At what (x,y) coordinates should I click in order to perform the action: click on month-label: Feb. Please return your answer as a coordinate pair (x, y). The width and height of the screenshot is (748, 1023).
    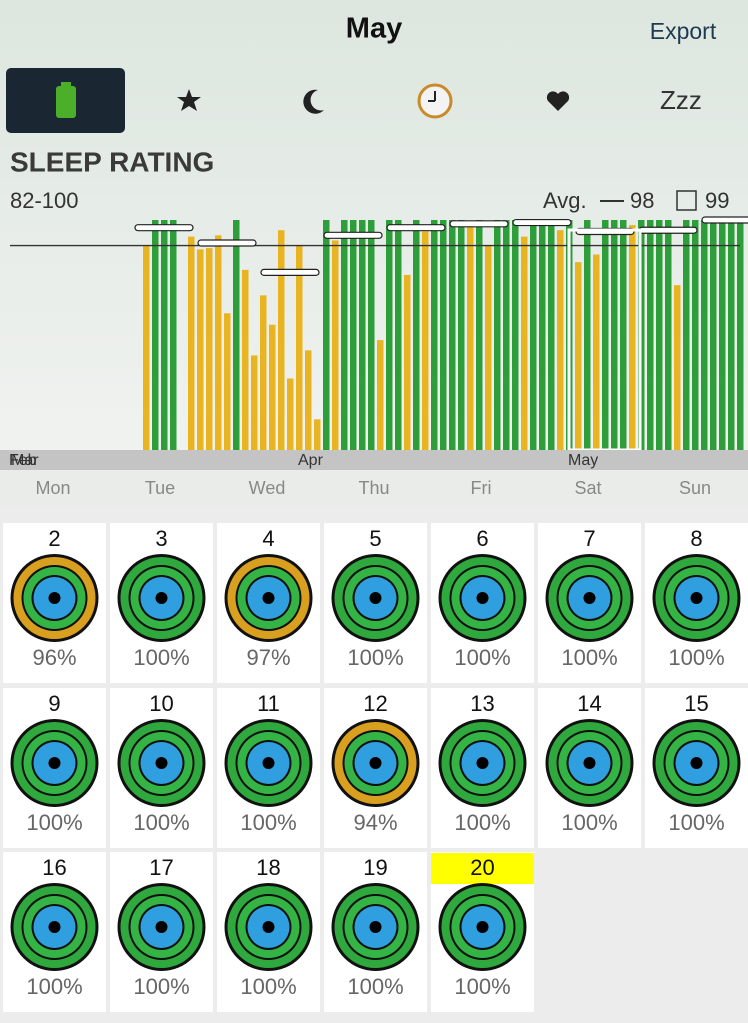
    Looking at the image, I should click on (23, 460).